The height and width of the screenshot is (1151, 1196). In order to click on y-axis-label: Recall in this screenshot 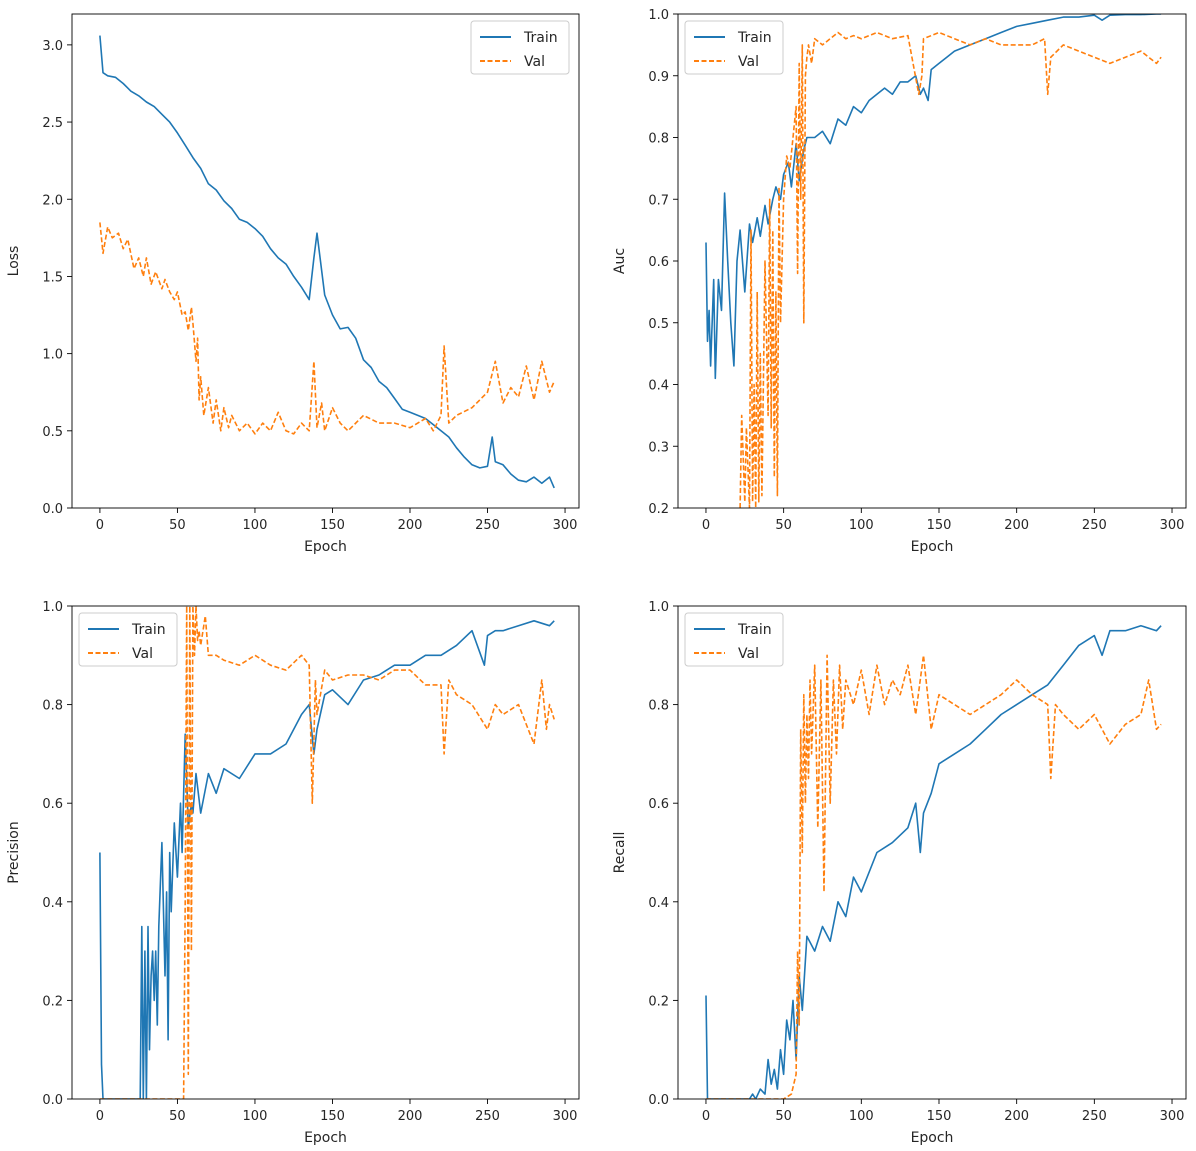, I will do `click(620, 853)`.